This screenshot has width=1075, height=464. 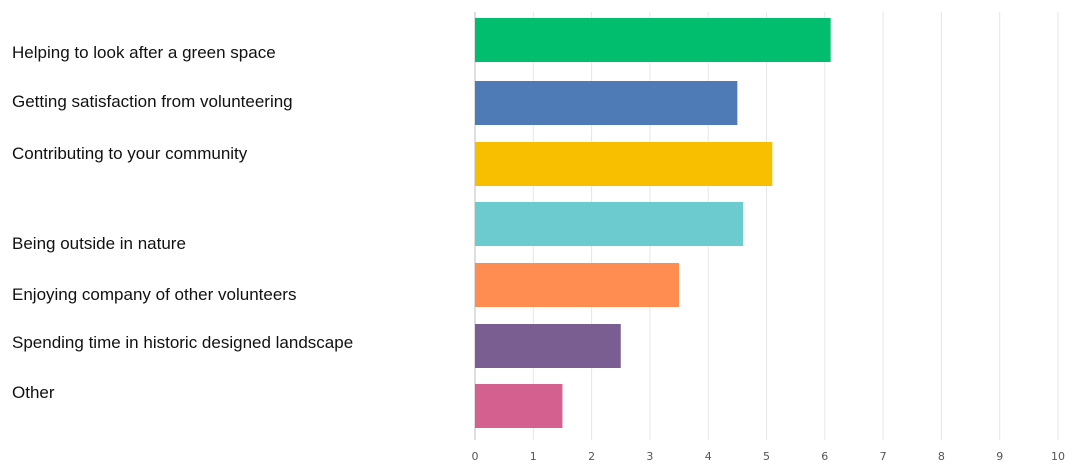 I want to click on x-tick-label-2: 2, so click(x=591, y=456).